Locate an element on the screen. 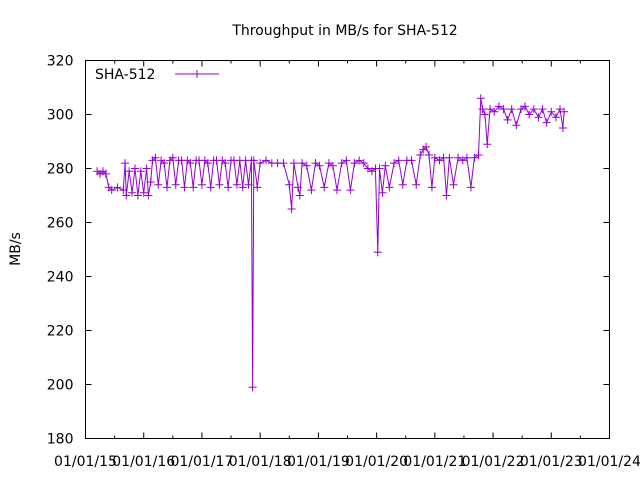  chart-title: Throughput in MB/s for SHA-512 is located at coordinates (344, 31).